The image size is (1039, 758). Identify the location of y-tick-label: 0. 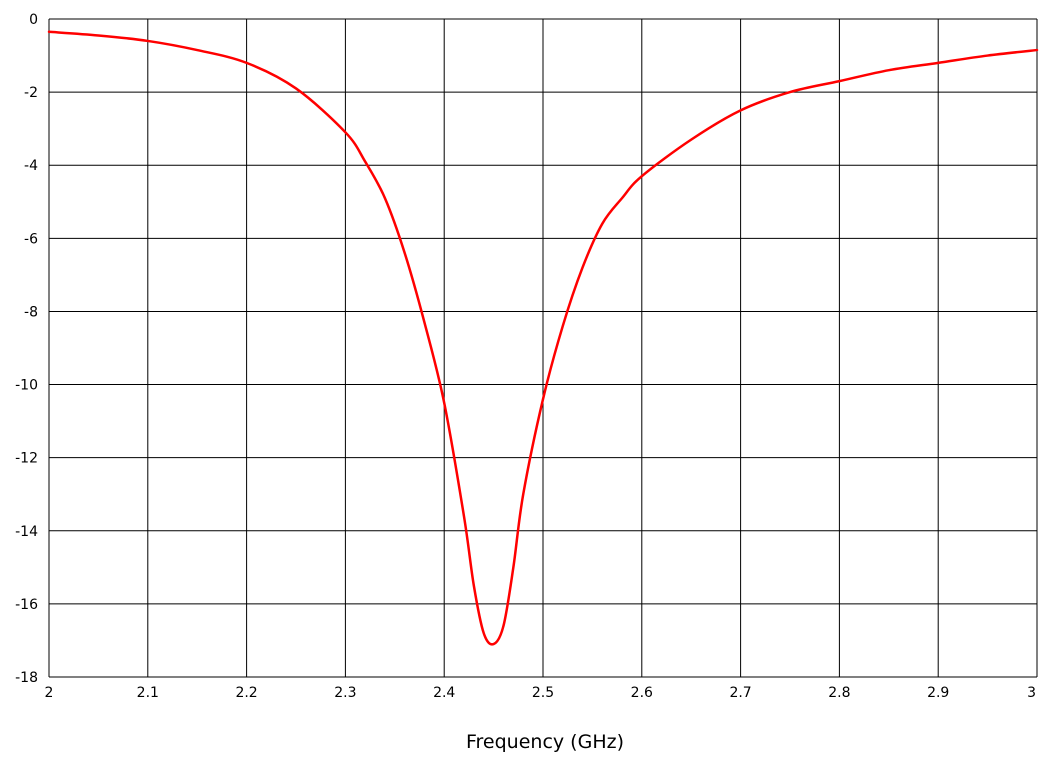
(33, 20).